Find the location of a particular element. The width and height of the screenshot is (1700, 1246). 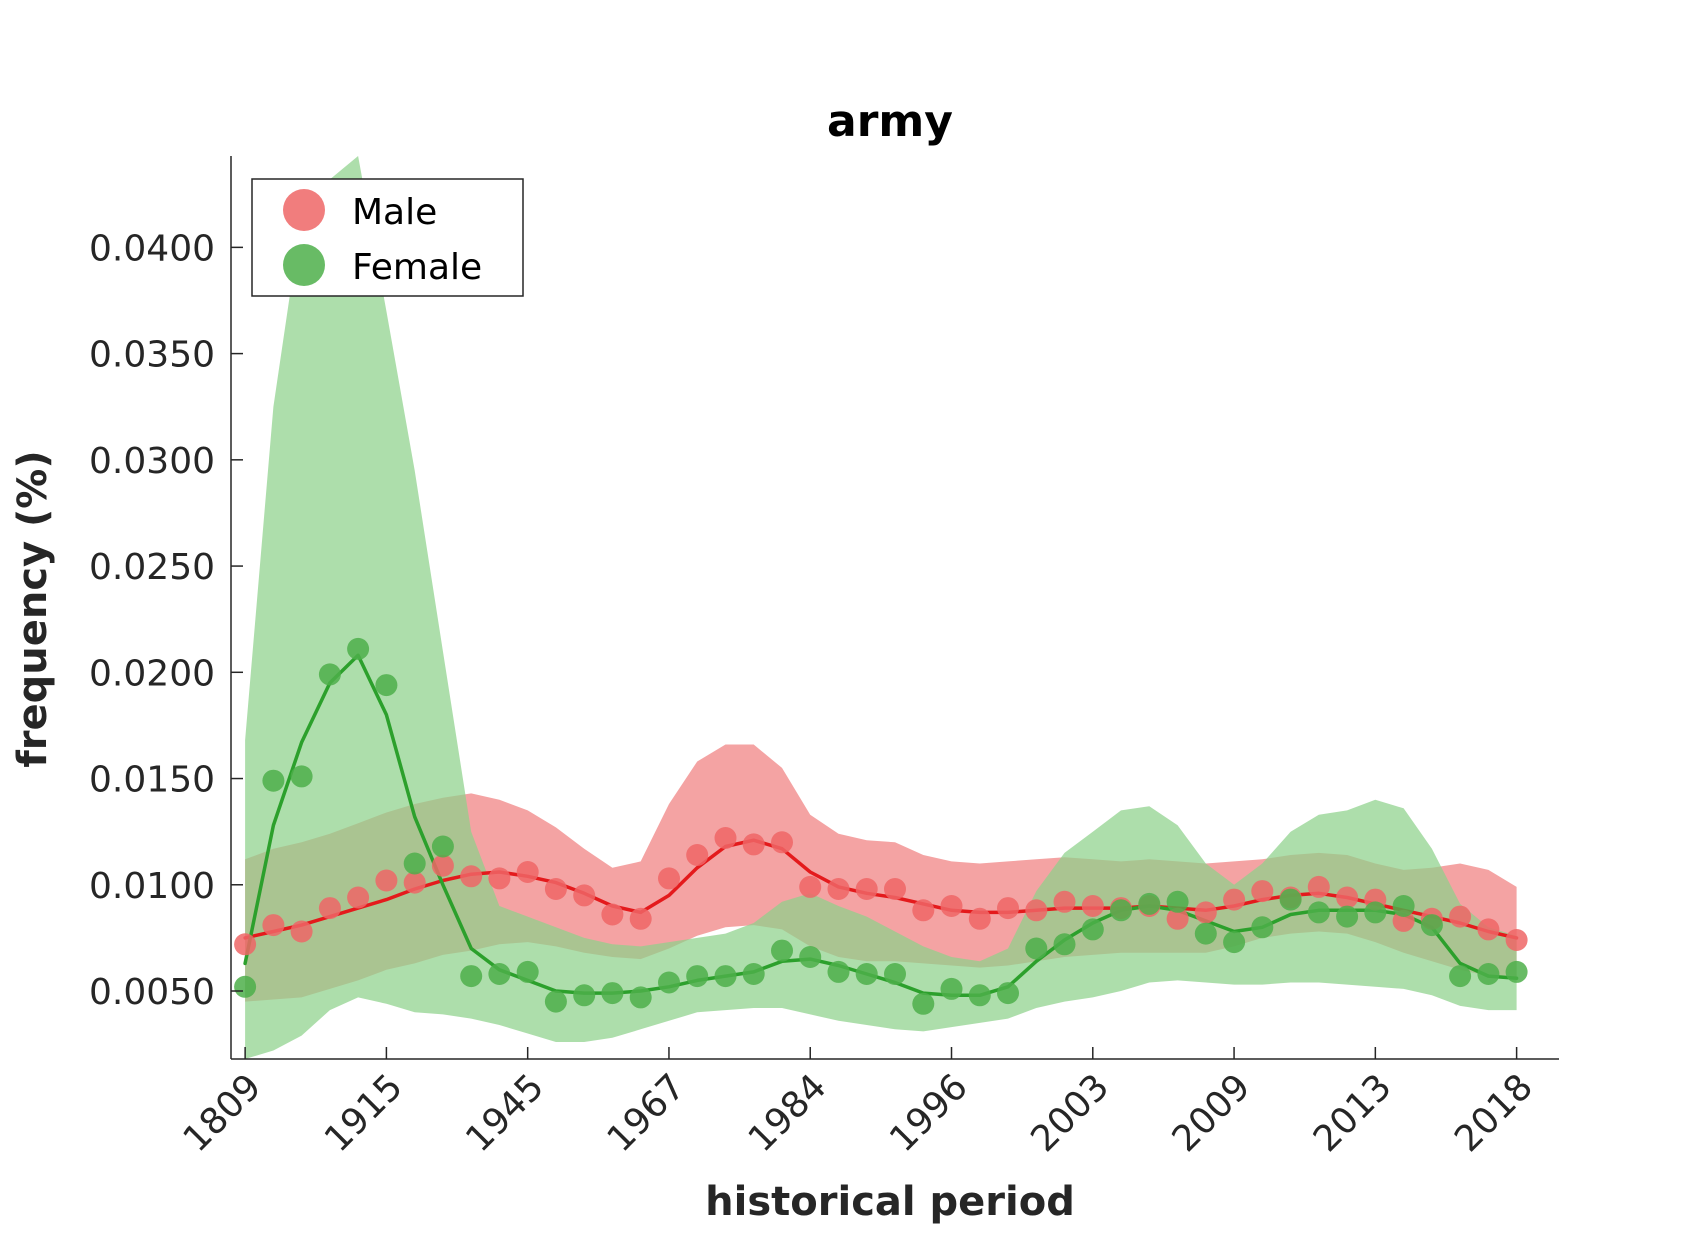

x-tick-label: 1967 is located at coordinates (647, 1113).